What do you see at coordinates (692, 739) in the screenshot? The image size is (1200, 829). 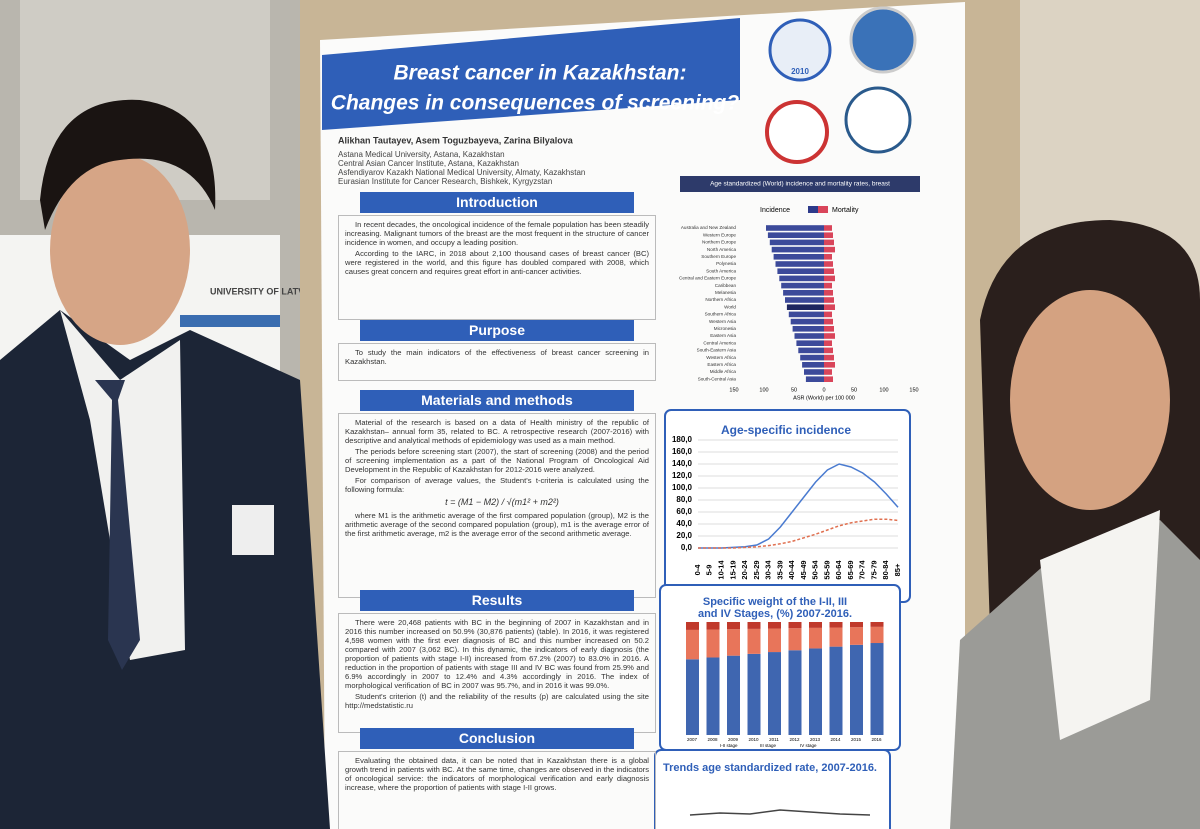 I see `year-label: 2007` at bounding box center [692, 739].